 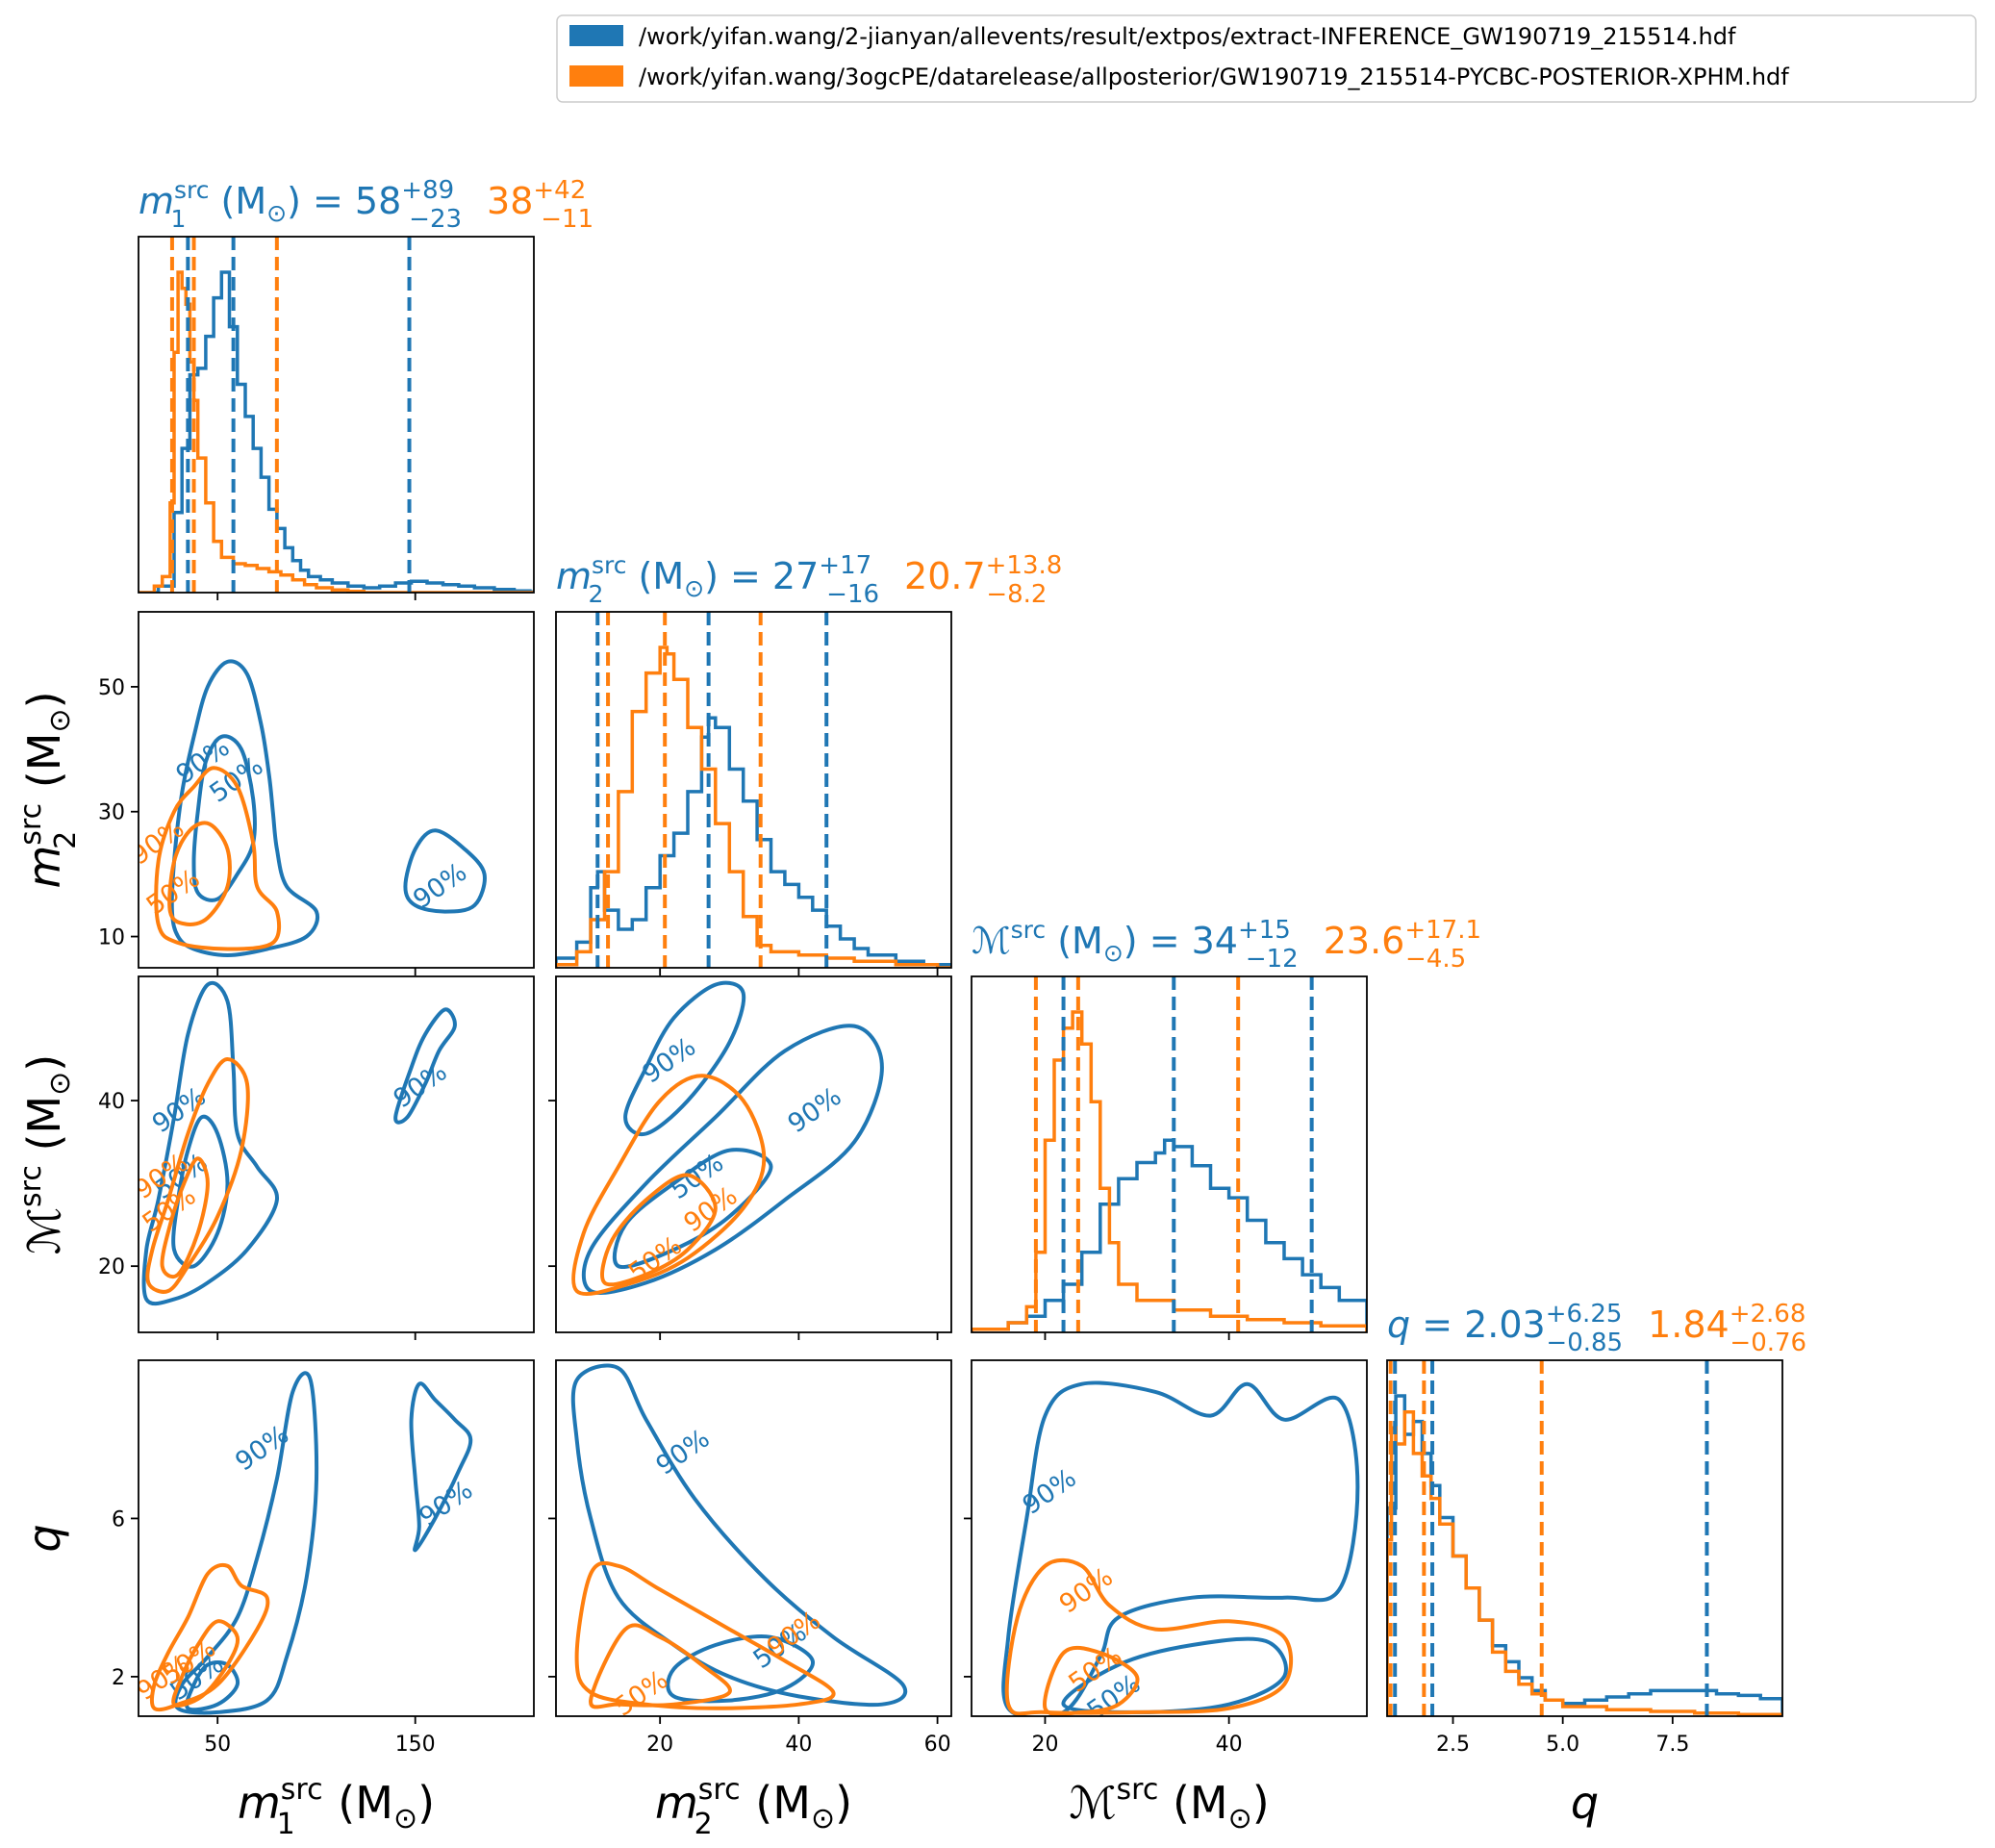 I want to click on y-axis-label-mc: ℳsrc (M⊙), so click(x=45, y=1154).